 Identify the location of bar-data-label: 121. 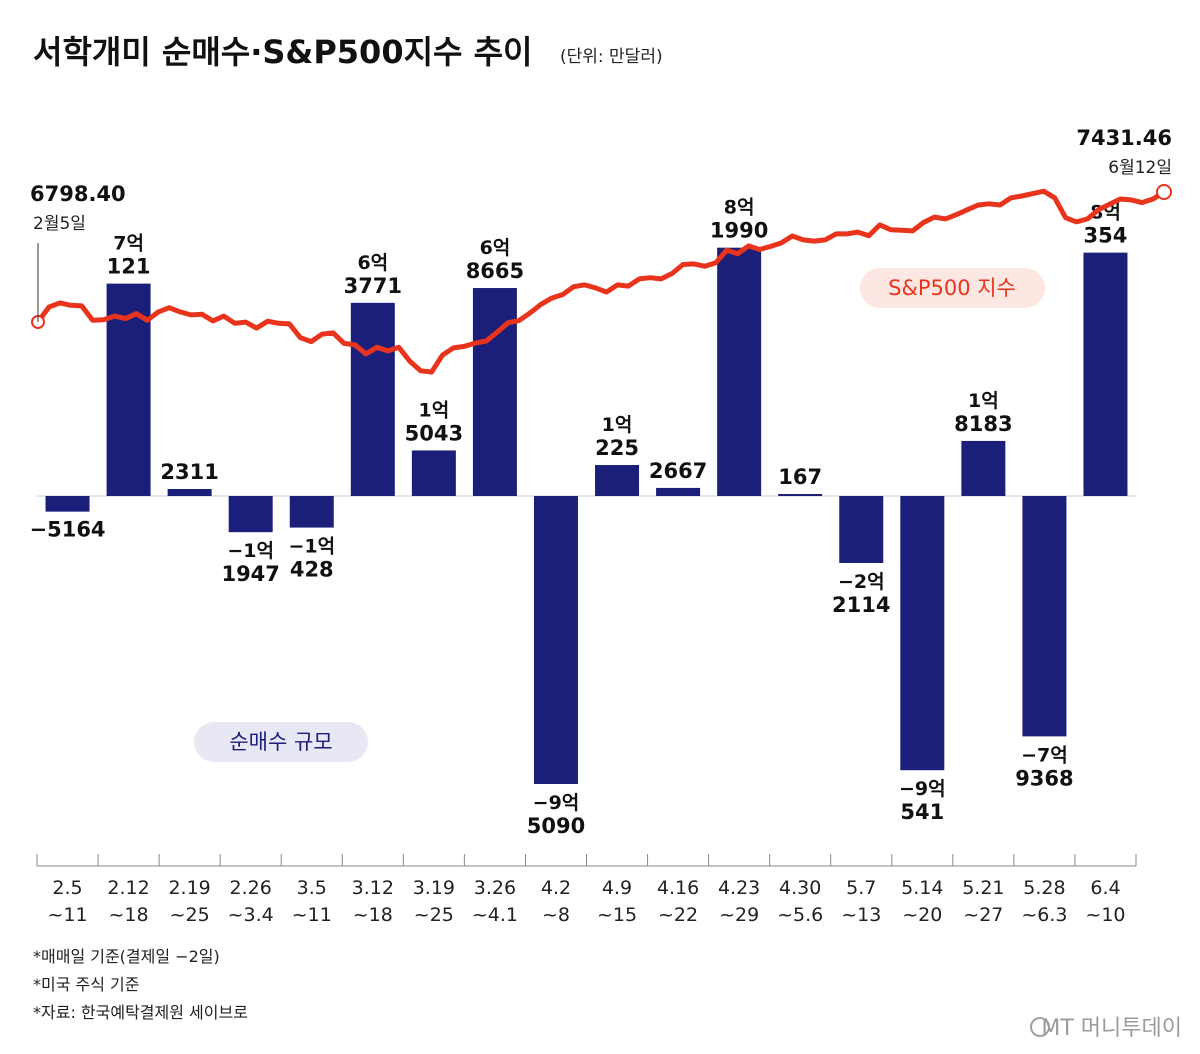
(129, 267).